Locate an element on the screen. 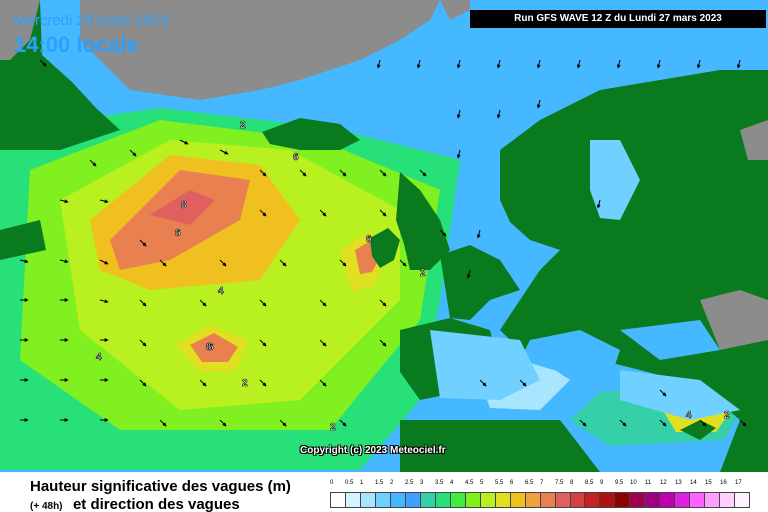 Image resolution: width=768 pixels, height=512 pixels. legend-tick: 7 is located at coordinates (542, 483).